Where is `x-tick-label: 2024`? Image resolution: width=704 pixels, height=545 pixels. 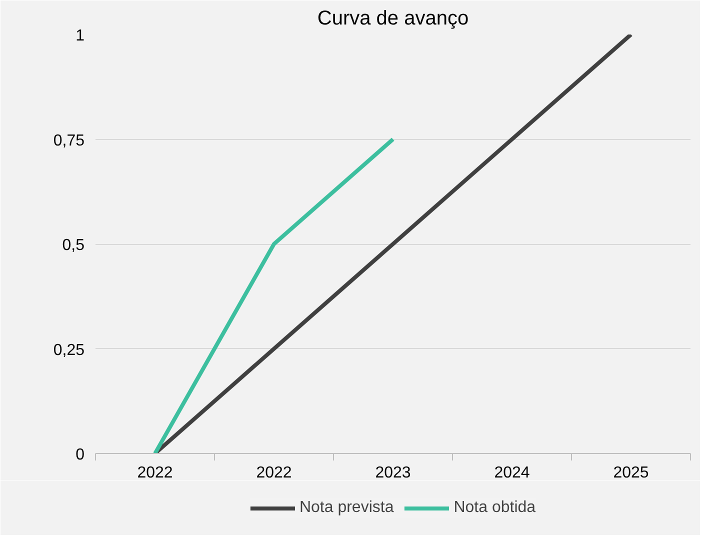 x-tick-label: 2024 is located at coordinates (512, 473).